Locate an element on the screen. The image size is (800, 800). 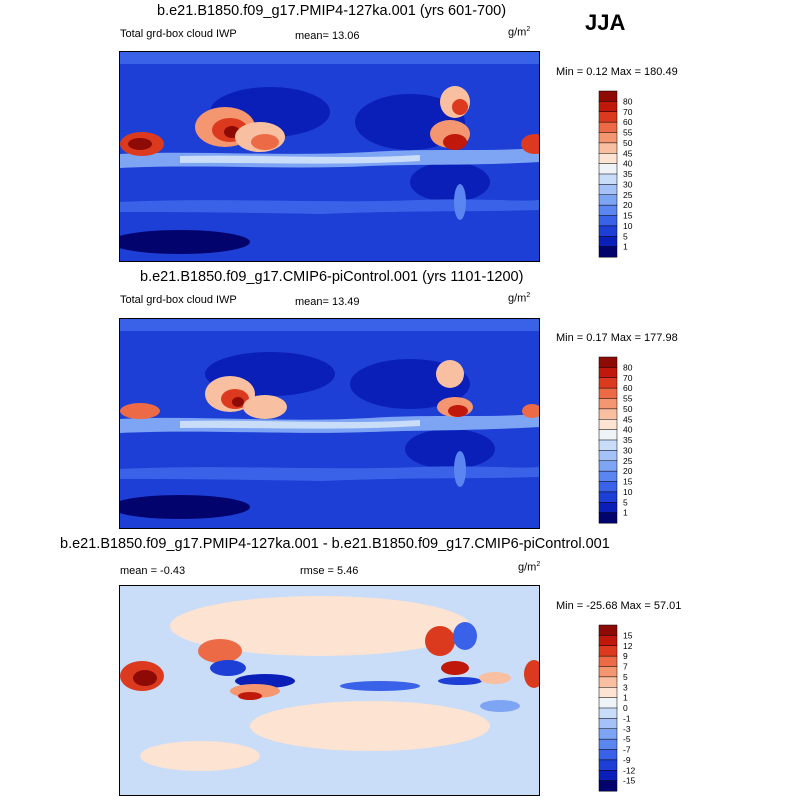
panel-1-minmax: Min = 0.12 Max = 180.49 is located at coordinates (617, 72).